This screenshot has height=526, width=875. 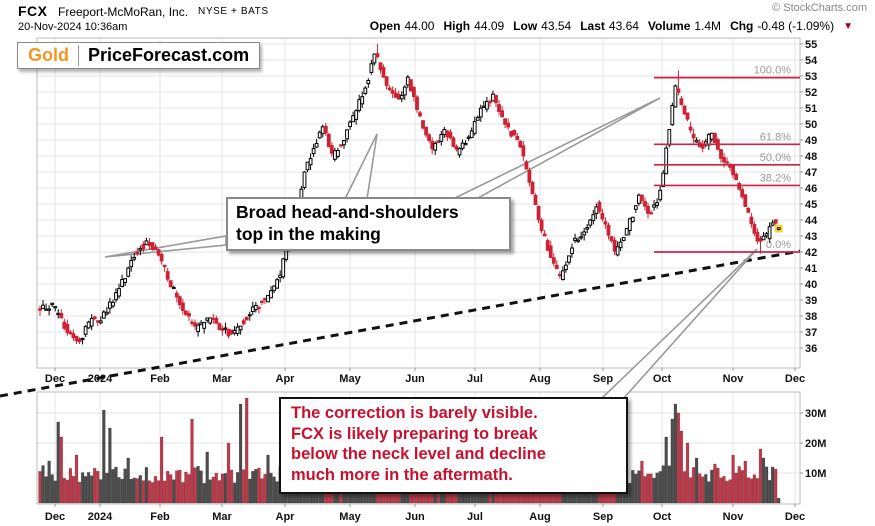 I want to click on svg-text: 44, so click(x=811, y=221).